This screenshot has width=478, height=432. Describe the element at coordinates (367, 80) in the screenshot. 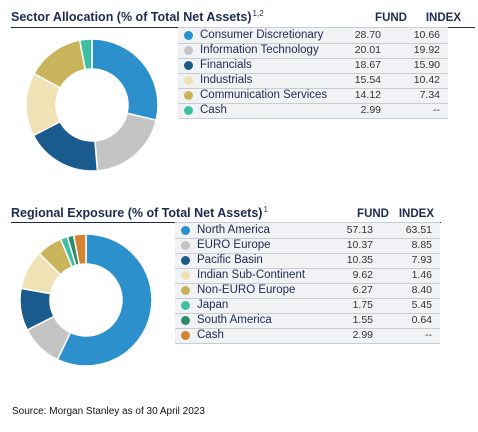

I see `sector-fund-value-industrials: 15.54` at that location.